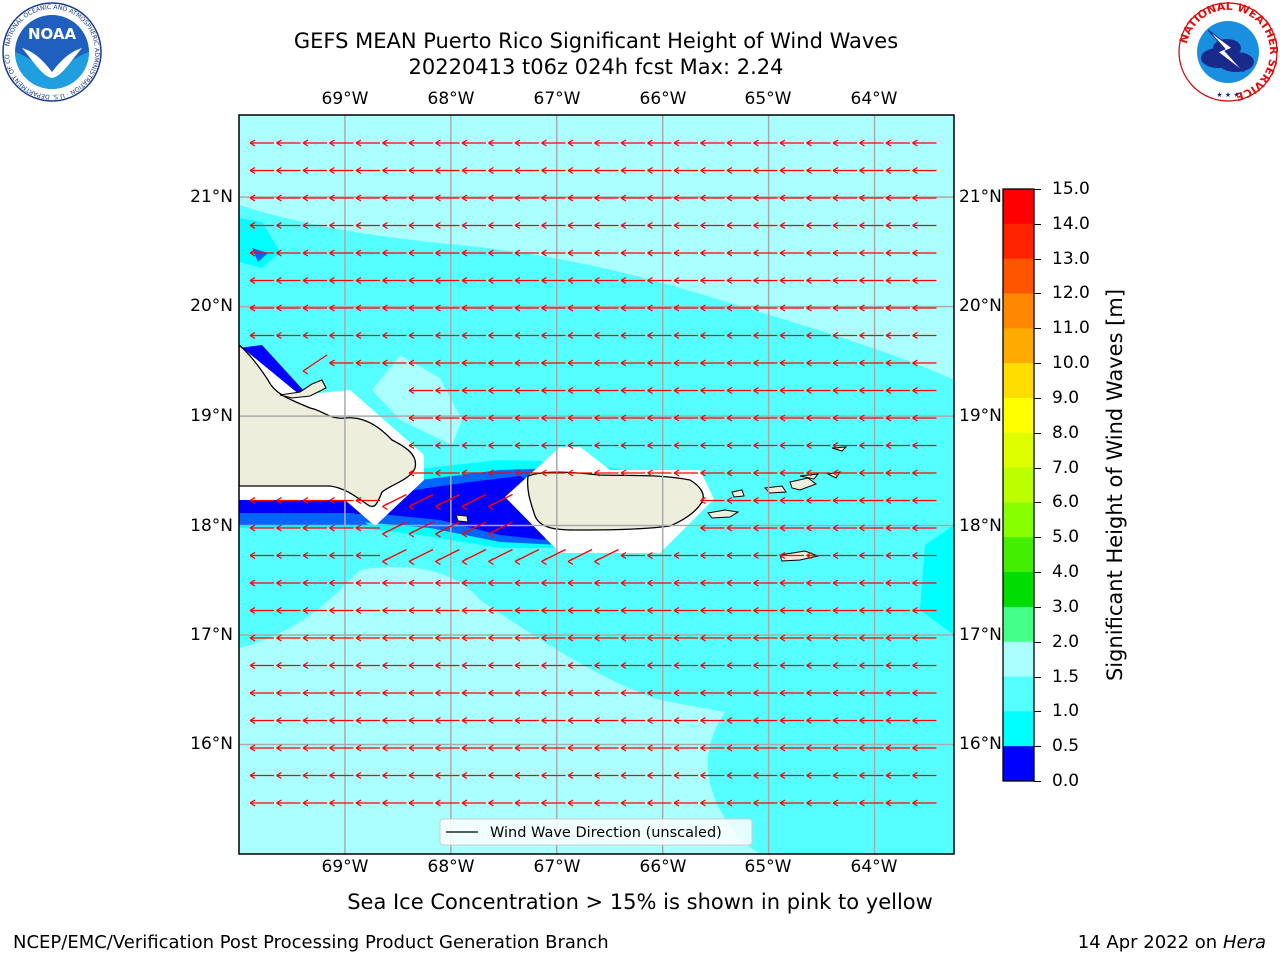 This screenshot has width=1280, height=960. What do you see at coordinates (303, 519) in the screenshot?
I see `channel-blue-strip` at bounding box center [303, 519].